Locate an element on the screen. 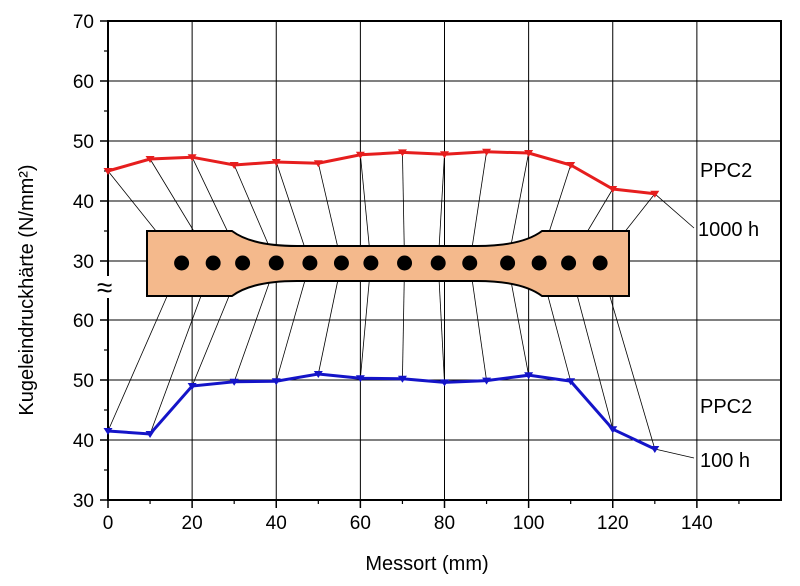 This screenshot has width=800, height=586. y-tick-label-lower: 60 is located at coordinates (83, 321).